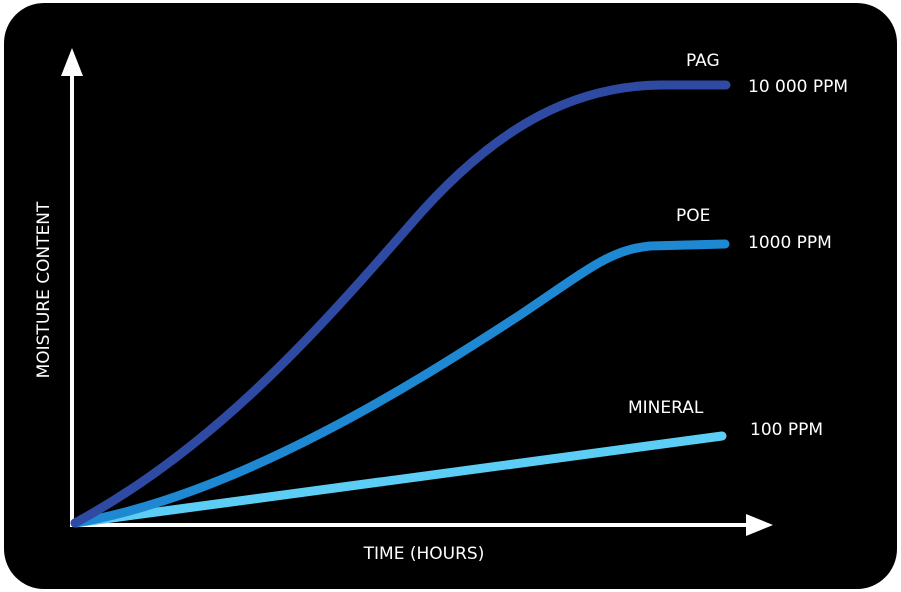 The height and width of the screenshot is (592, 901). I want to click on y-axis-arrow, so click(72, 62).